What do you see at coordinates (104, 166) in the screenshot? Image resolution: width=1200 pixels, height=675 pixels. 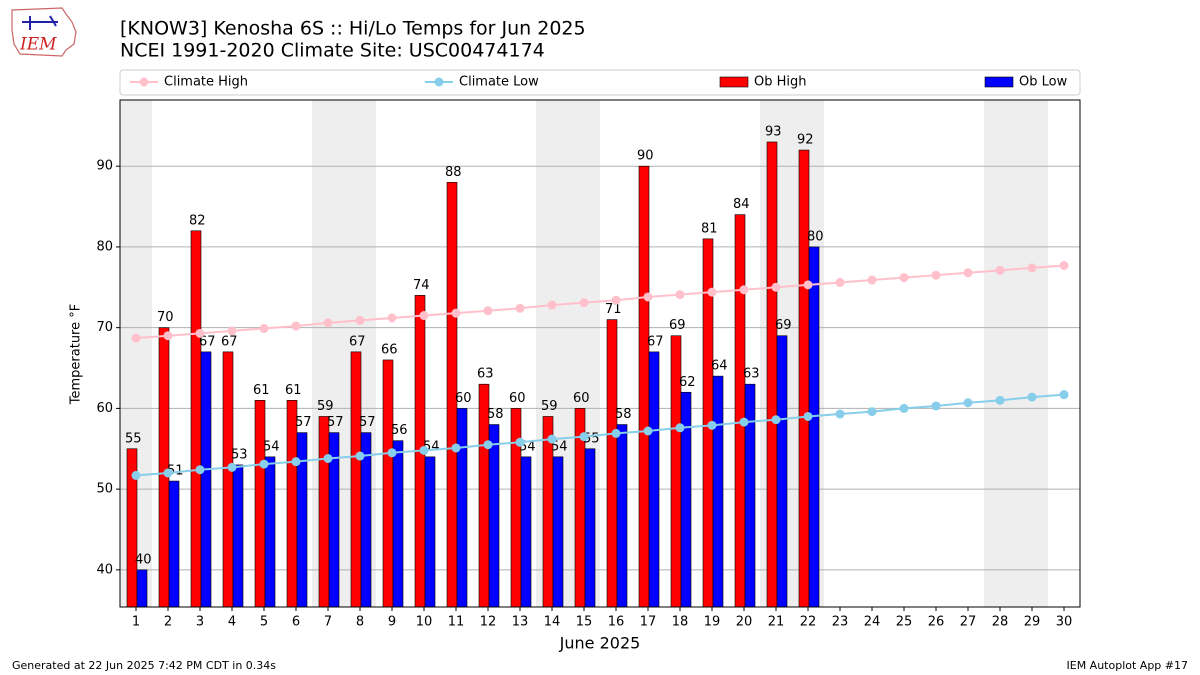 I see `y-tick-label: 90` at bounding box center [104, 166].